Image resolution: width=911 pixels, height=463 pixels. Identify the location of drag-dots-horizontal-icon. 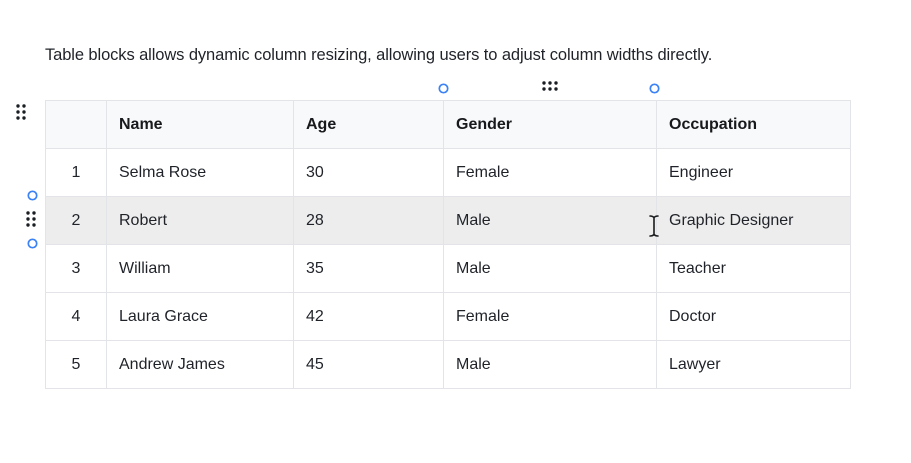
(550, 87).